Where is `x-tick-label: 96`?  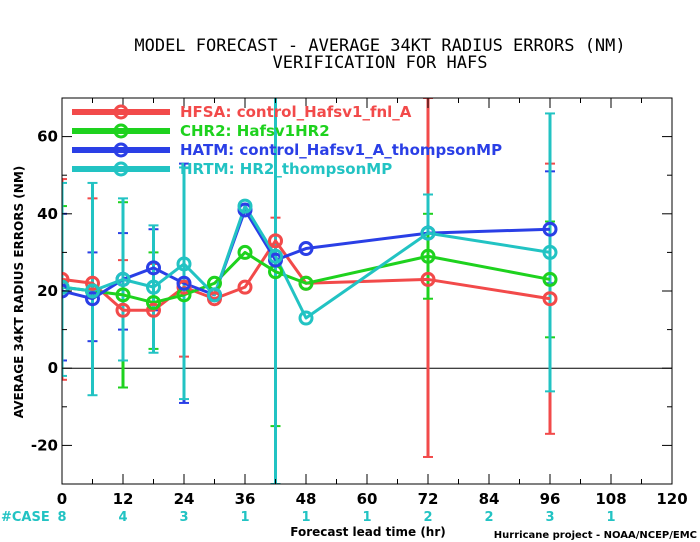
x-tick-label: 96 is located at coordinates (550, 499).